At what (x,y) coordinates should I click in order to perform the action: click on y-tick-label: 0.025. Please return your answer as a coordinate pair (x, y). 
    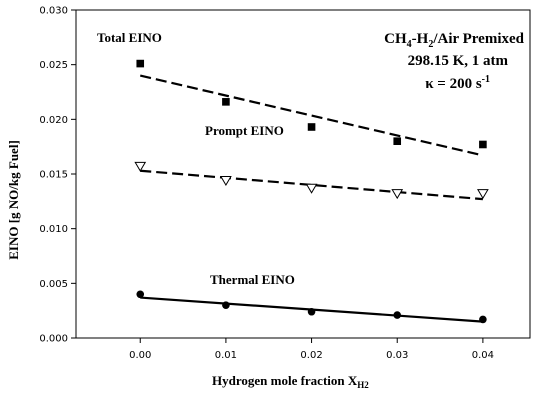
    Looking at the image, I should click on (53, 65).